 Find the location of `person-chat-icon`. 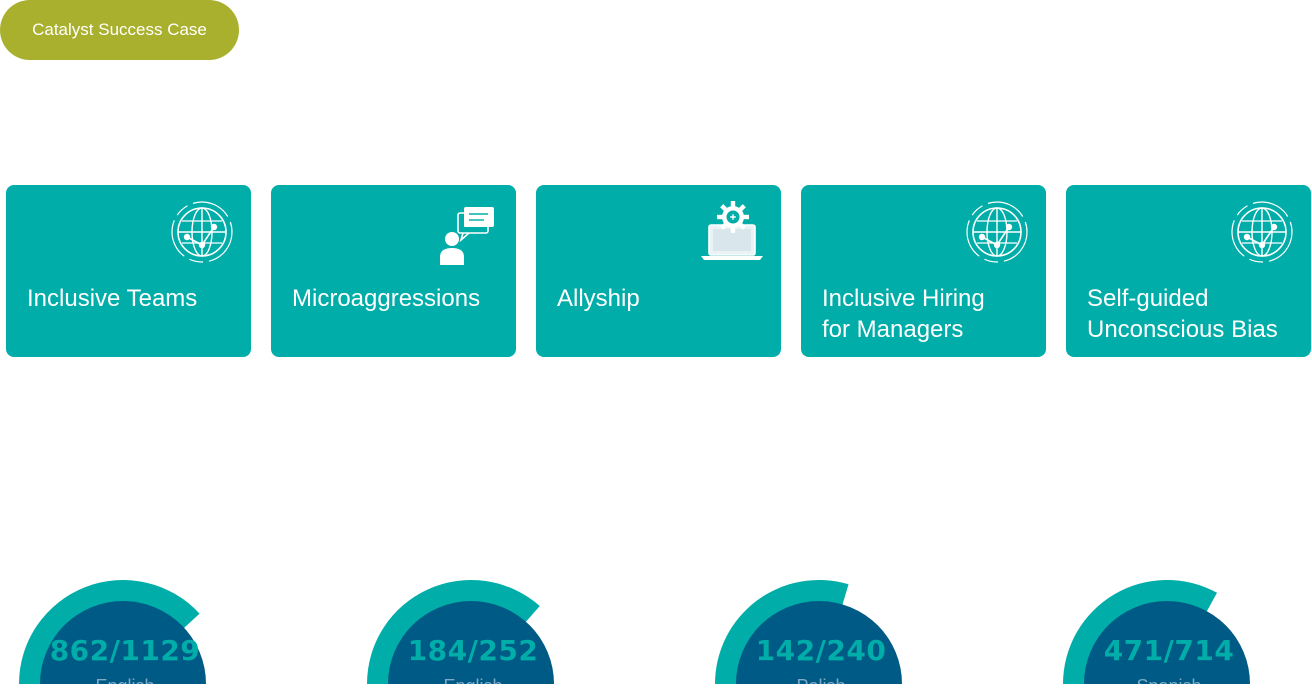

person-chat-icon is located at coordinates (467, 236).